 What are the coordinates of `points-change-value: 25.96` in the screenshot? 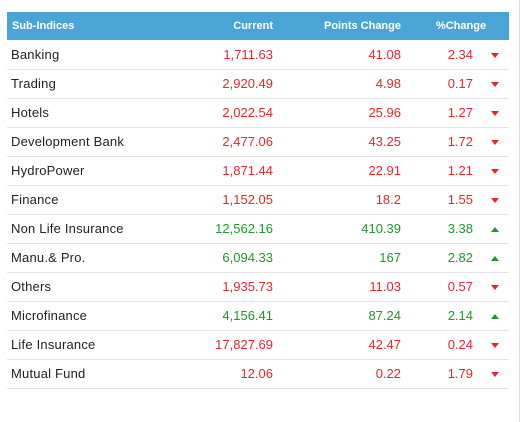 It's located at (384, 112).